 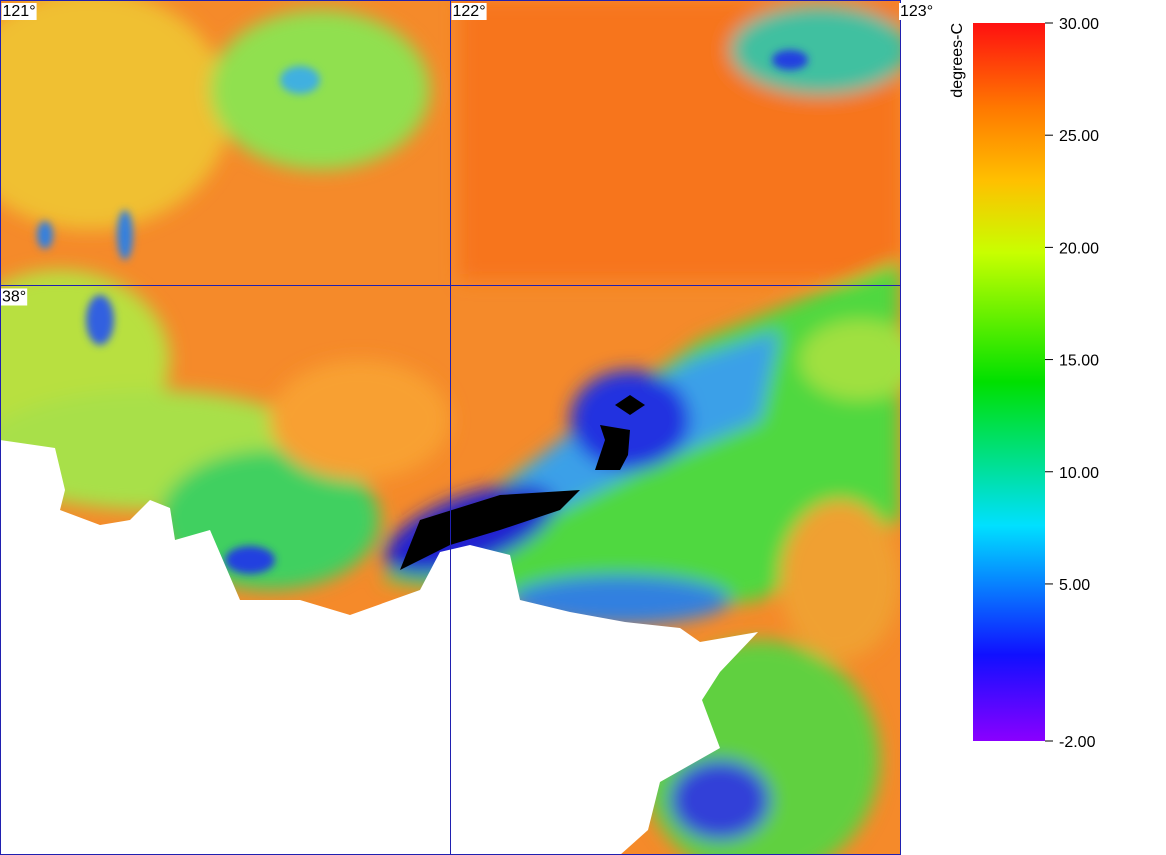 I want to click on coordinate-label: 121°, so click(x=19, y=11).